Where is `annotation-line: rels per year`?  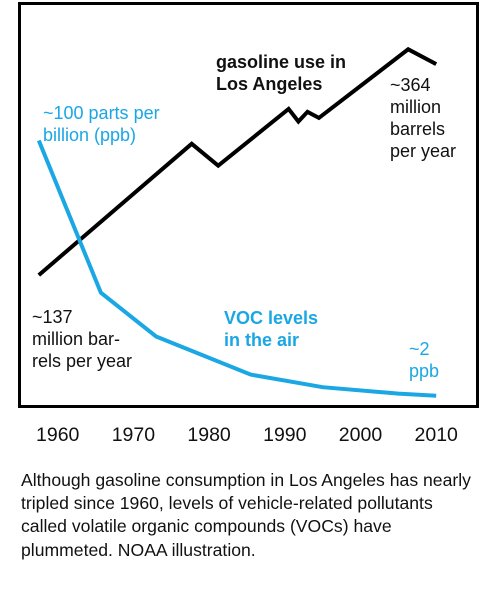 annotation-line: rels per year is located at coordinates (82, 361).